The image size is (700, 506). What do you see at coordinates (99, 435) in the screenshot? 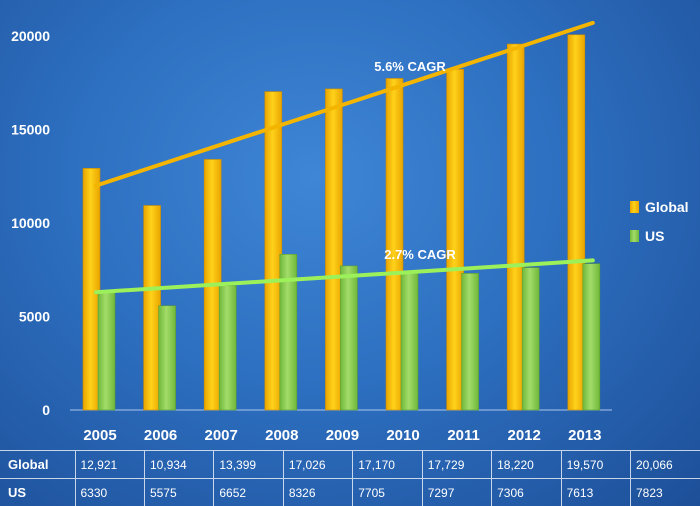
I see `x-tick-label: 2005` at bounding box center [99, 435].